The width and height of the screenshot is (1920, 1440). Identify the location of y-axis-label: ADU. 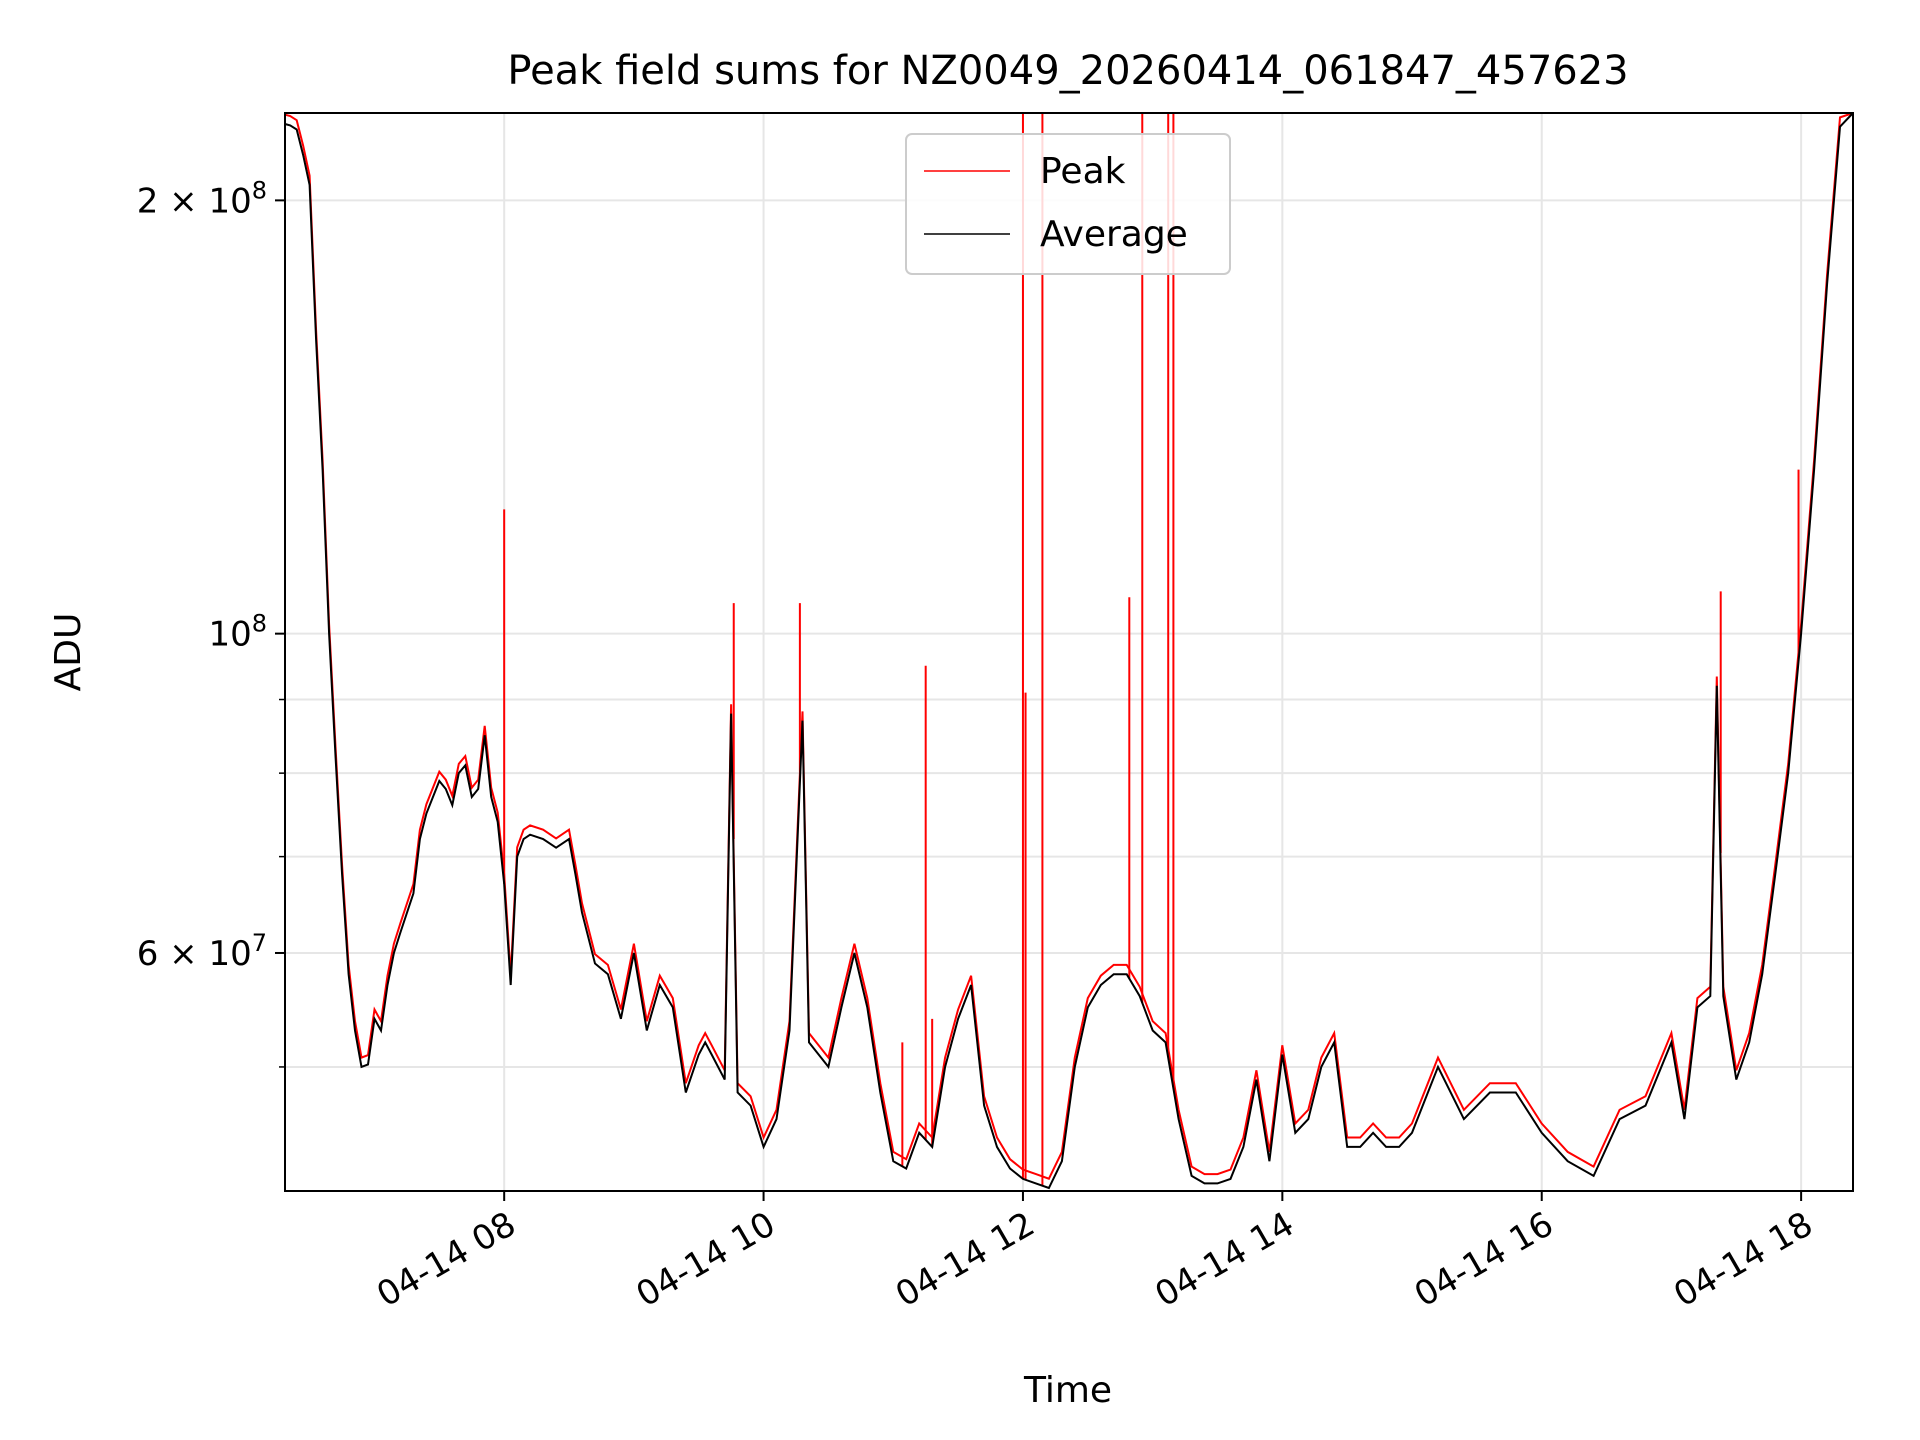
(68, 652).